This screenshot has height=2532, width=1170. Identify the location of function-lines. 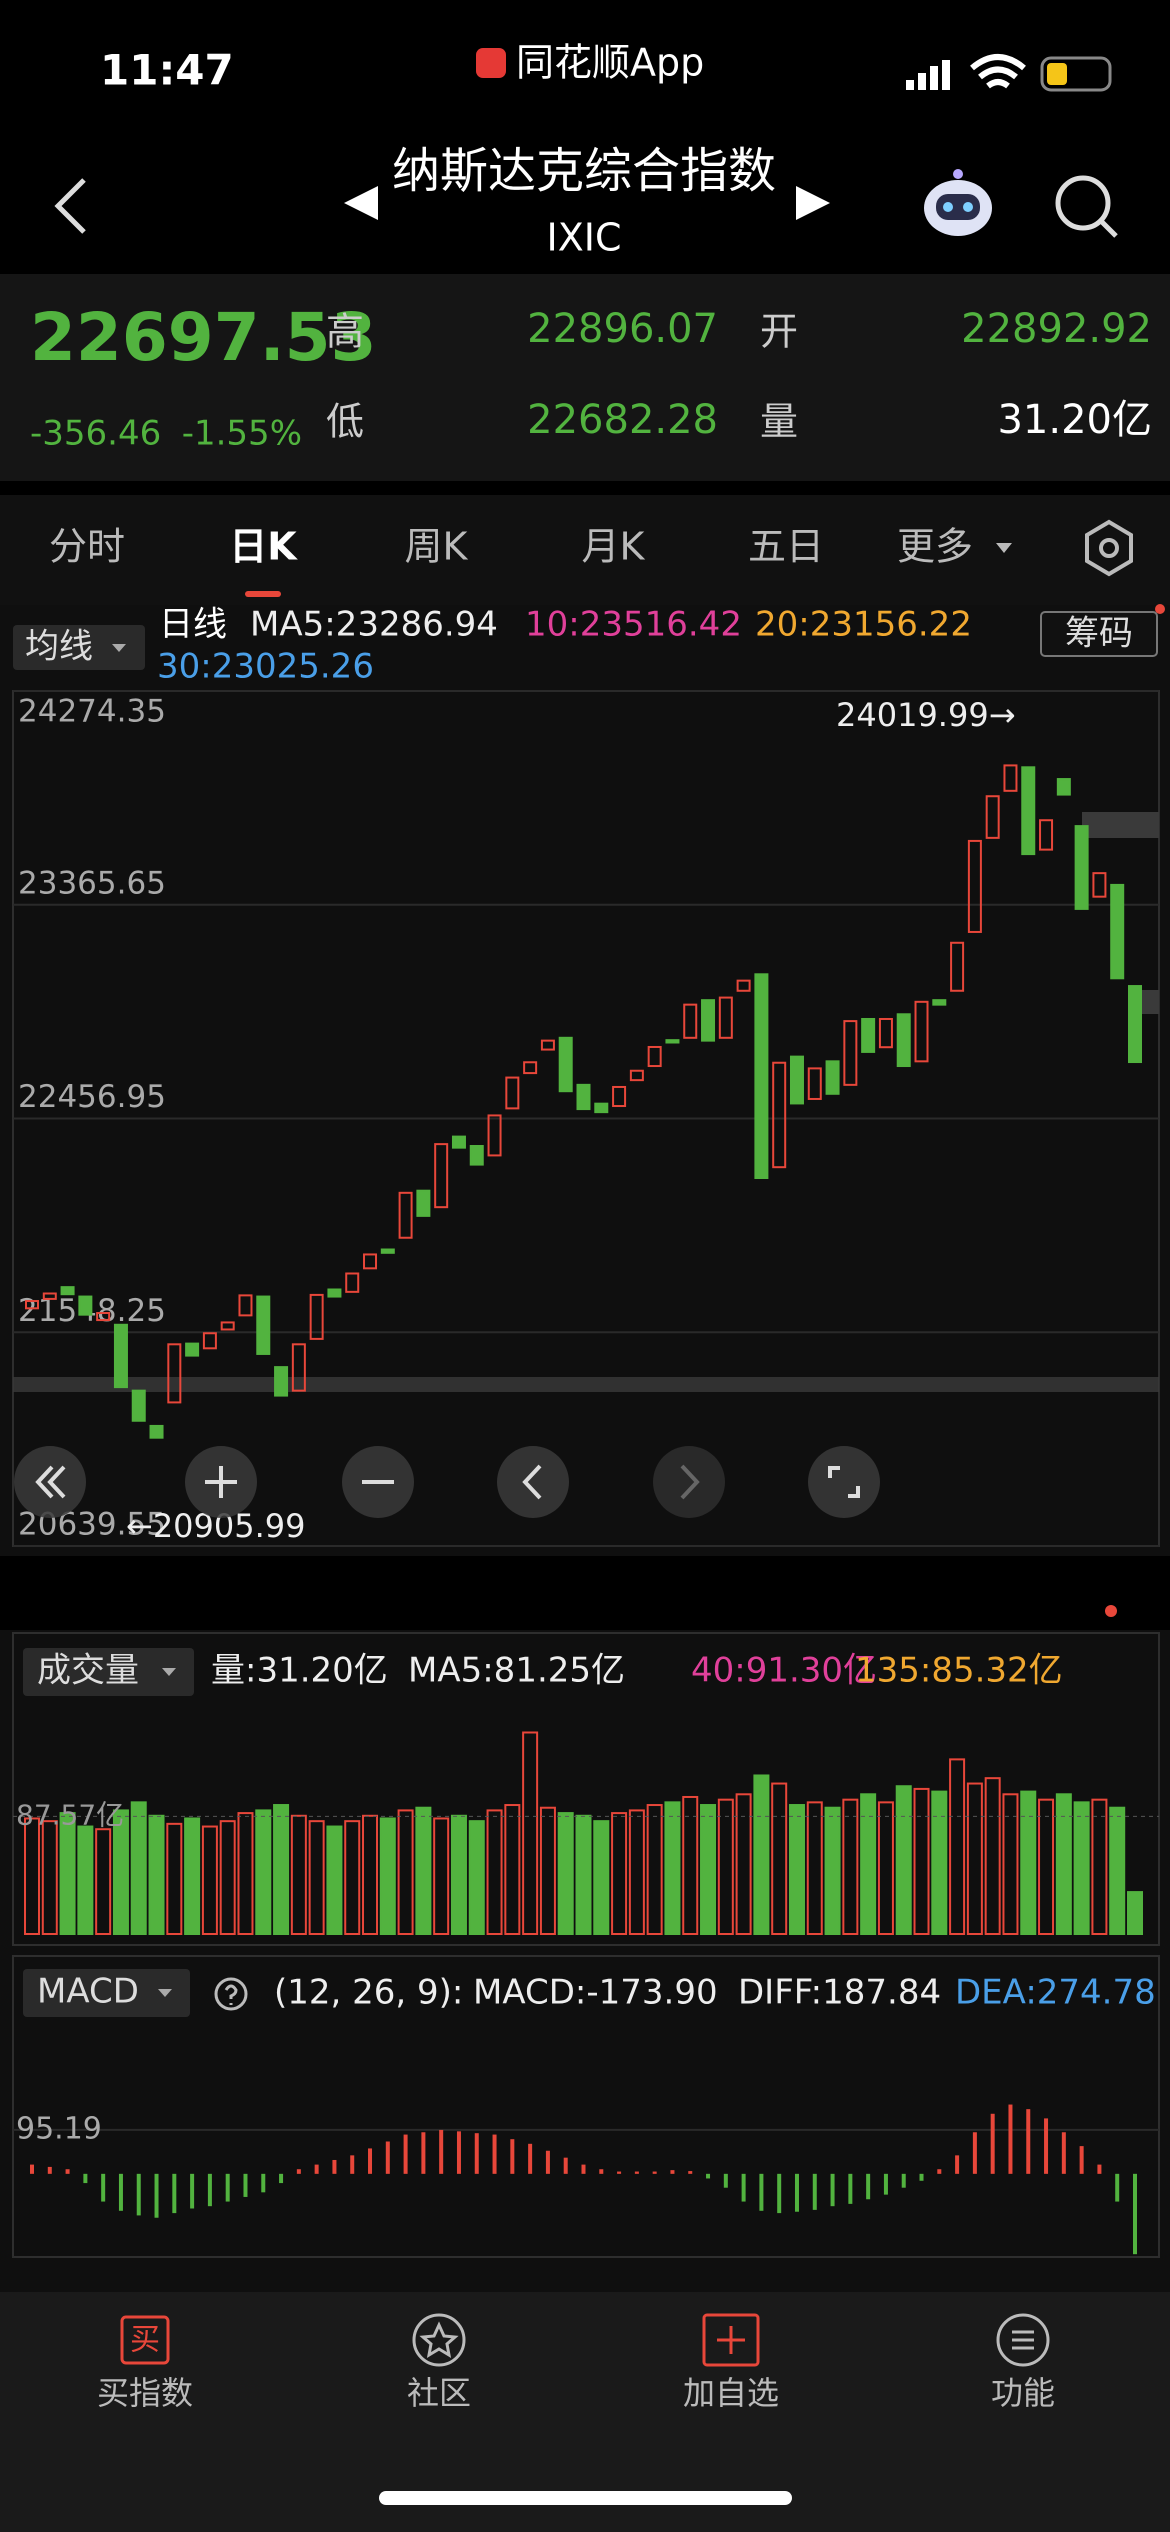
(1023, 2340).